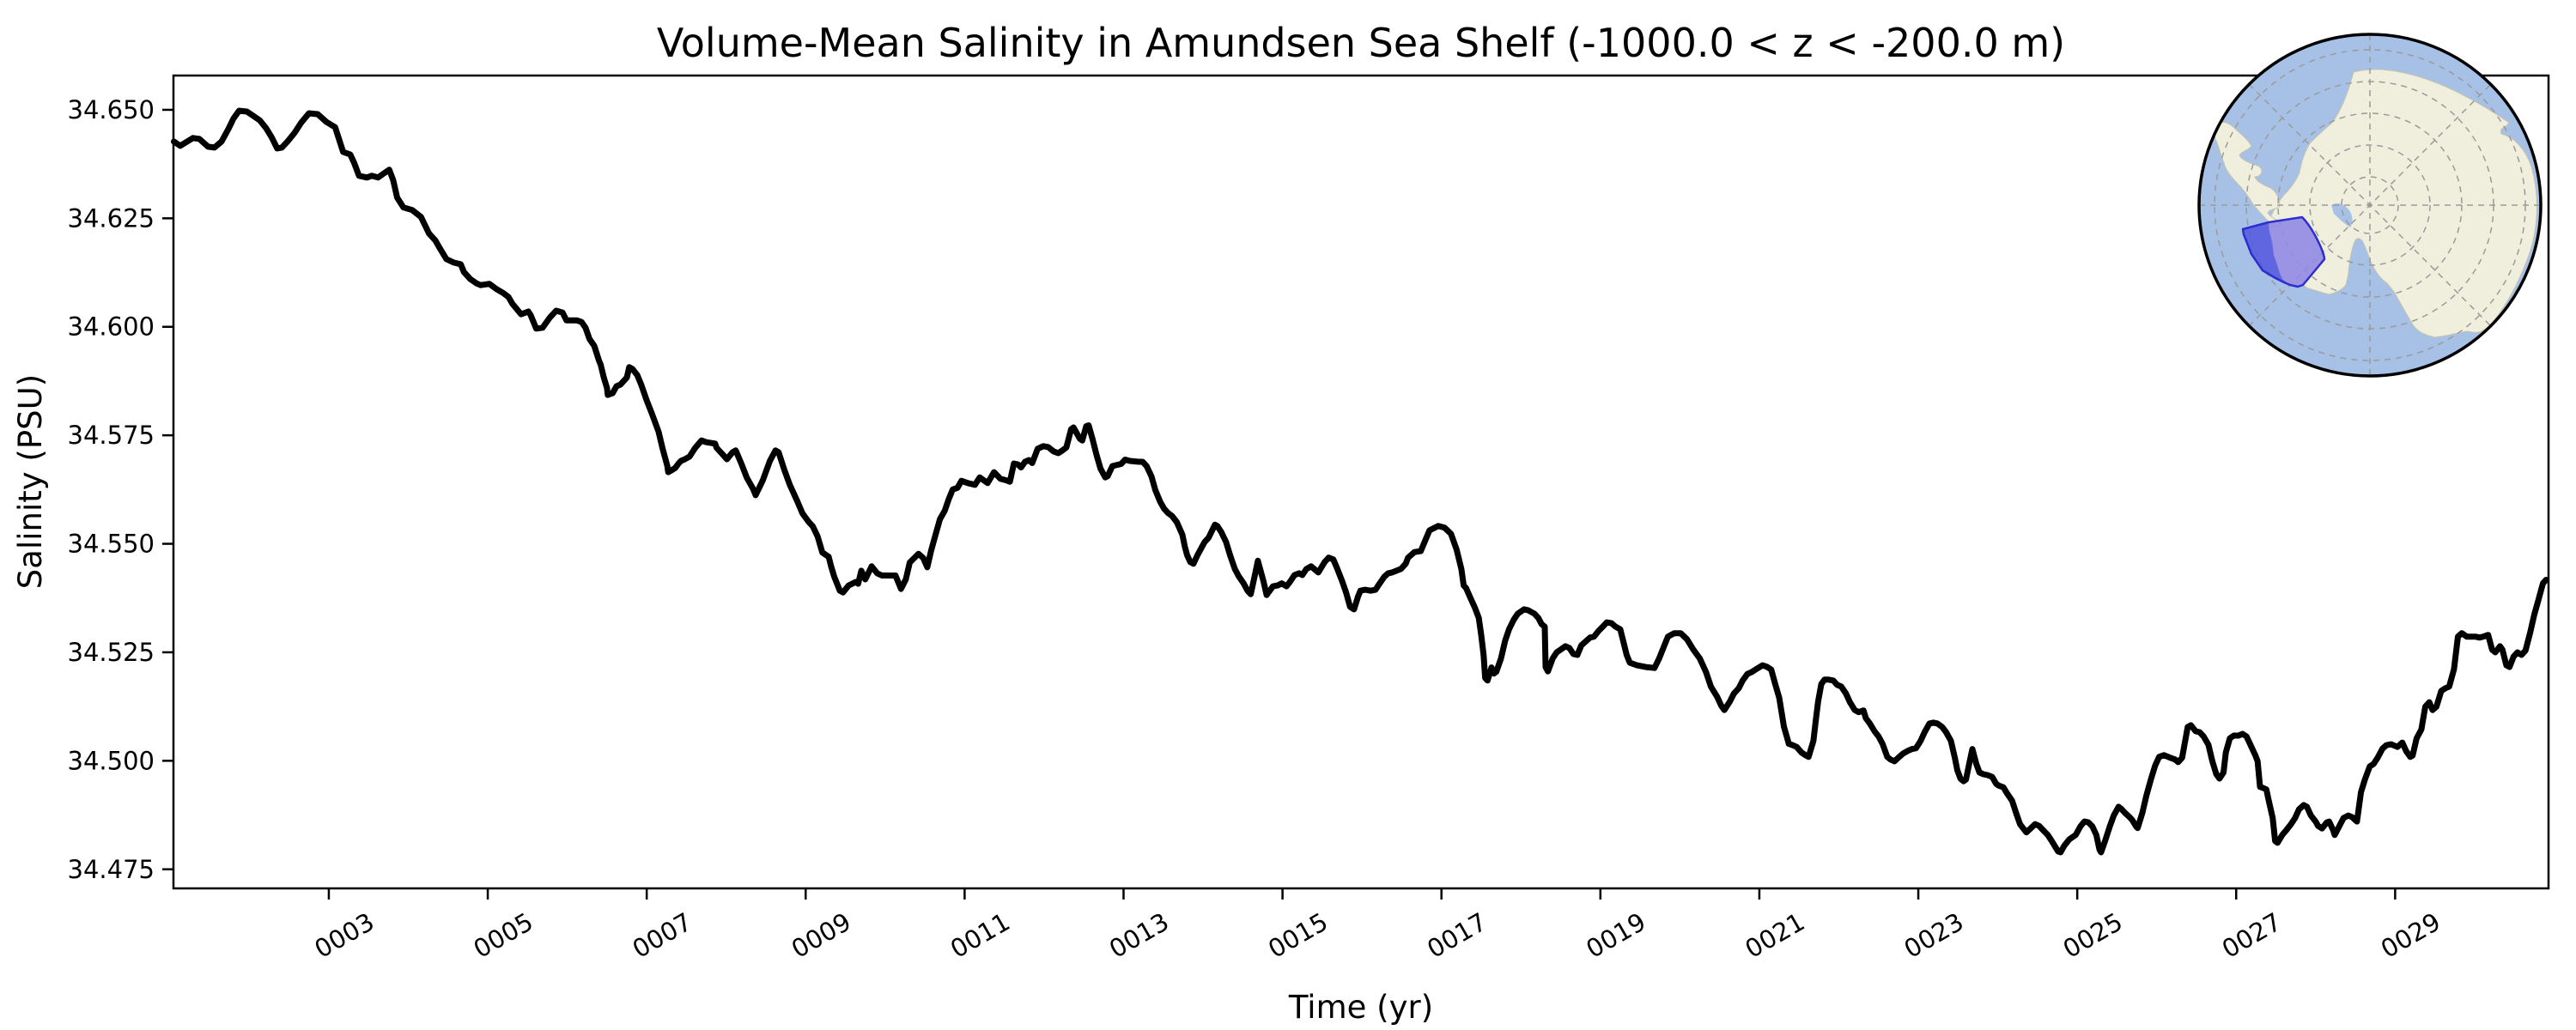 The height and width of the screenshot is (1030, 2576). Describe the element at coordinates (2093, 935) in the screenshot. I see `x-tick-label: 0025` at that location.